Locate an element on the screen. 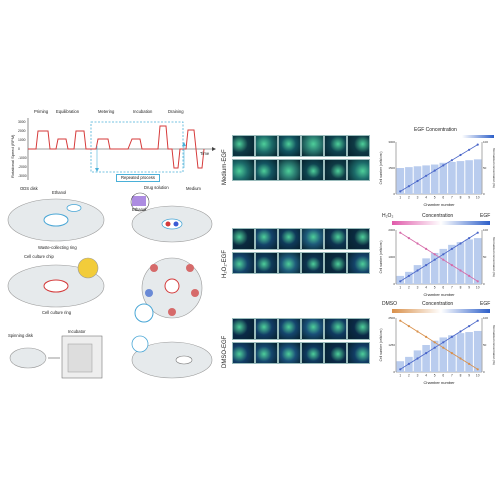 This screenshot has height=500, width=500. protocol-ylabel: Rotational Speed (RPM) is located at coordinates (12, 156).